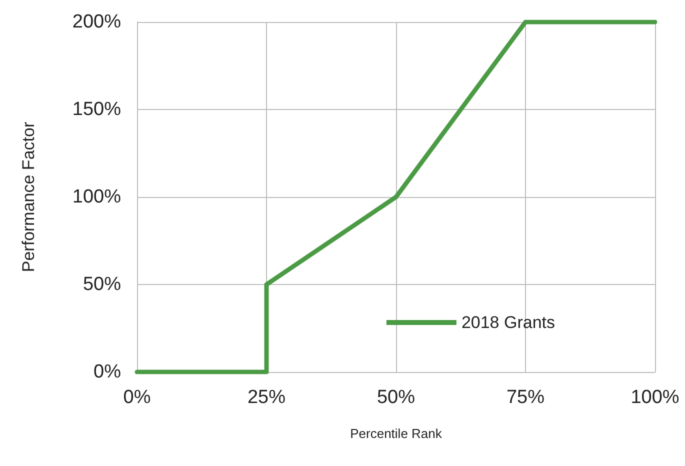 The image size is (685, 466). What do you see at coordinates (396, 433) in the screenshot?
I see `x-axis-title: Percentile Rank` at bounding box center [396, 433].